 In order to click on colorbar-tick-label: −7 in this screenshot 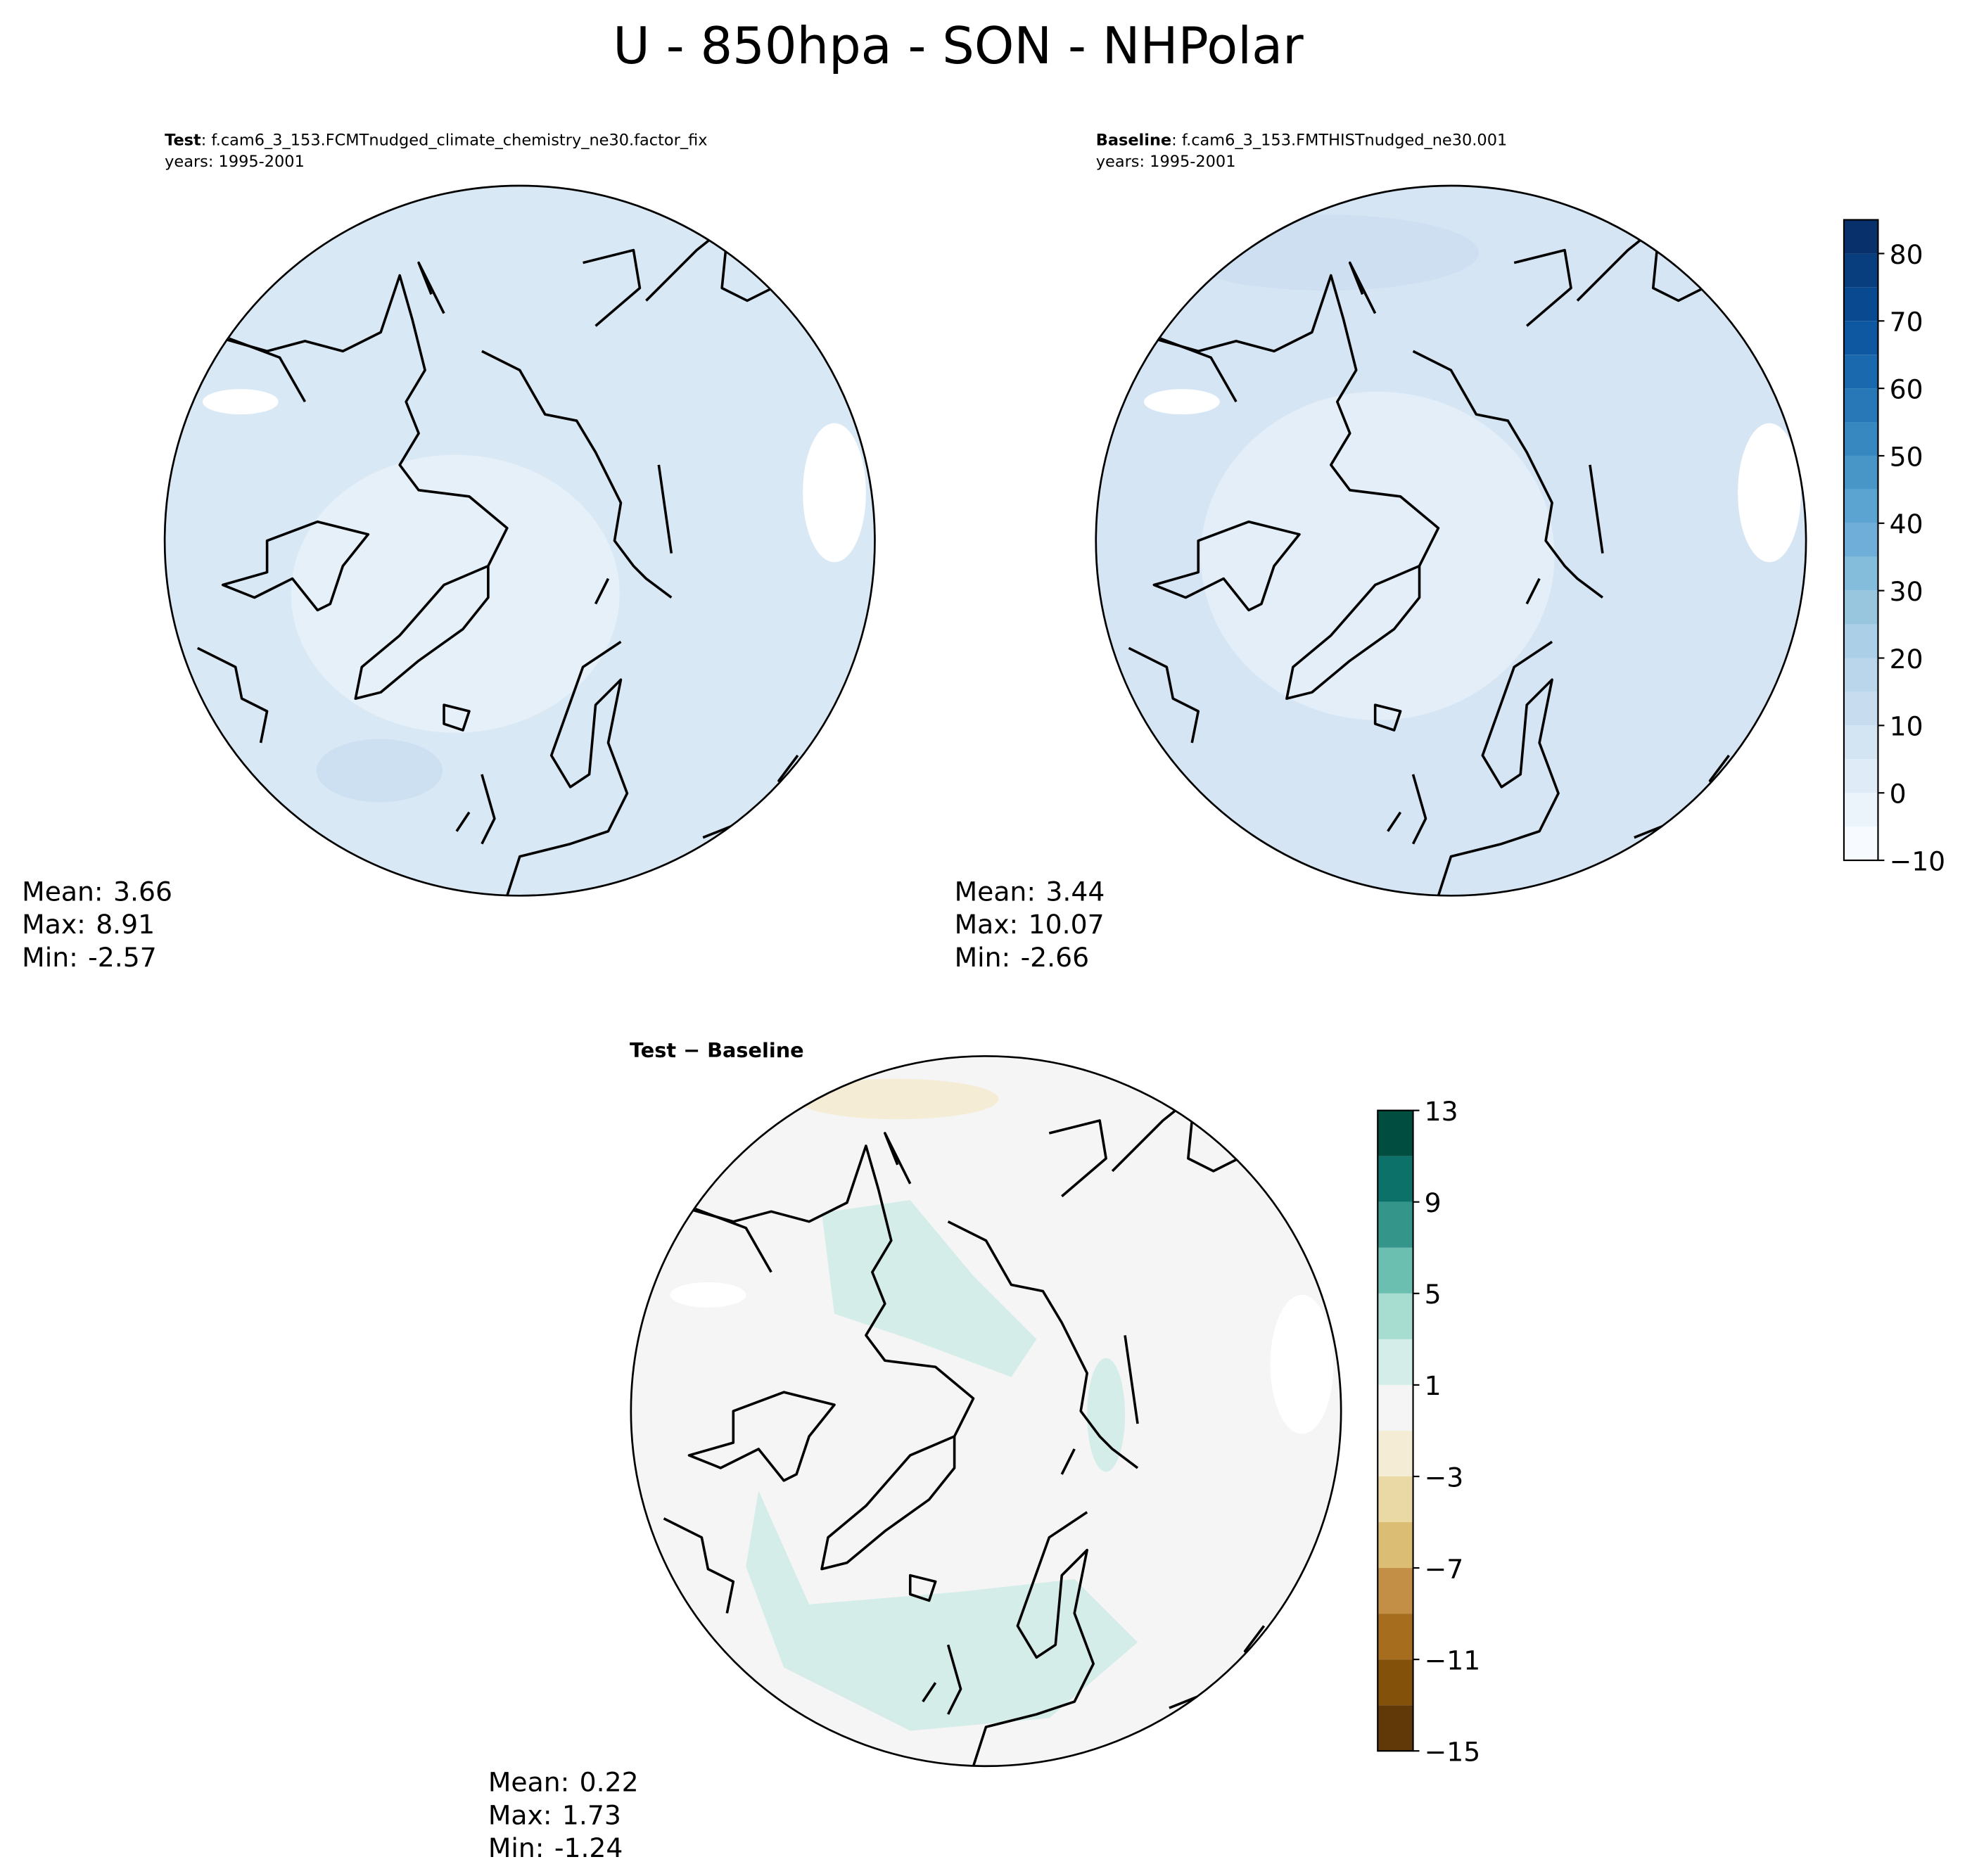, I will do `click(1444, 1568)`.